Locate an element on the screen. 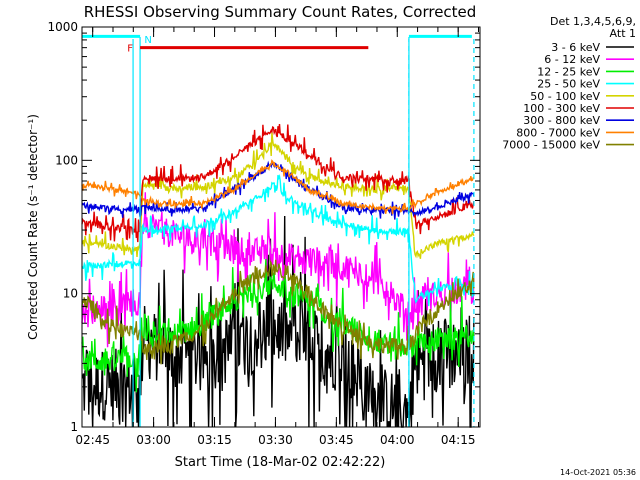 Image resolution: width=640 pixels, height=480 pixels. legend-label-2: 12 - 25 keV is located at coordinates (568, 71).